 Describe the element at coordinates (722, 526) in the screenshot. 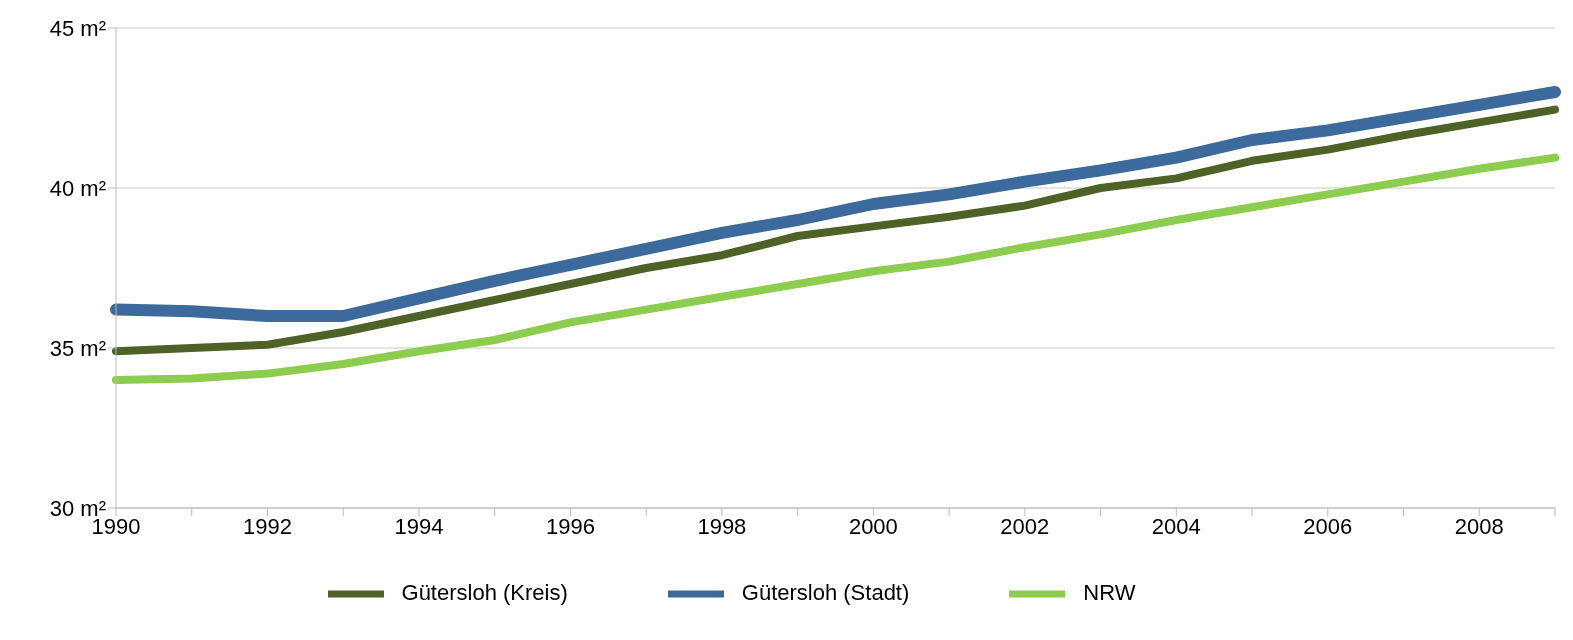

I see `x-tick-label: 1998` at that location.